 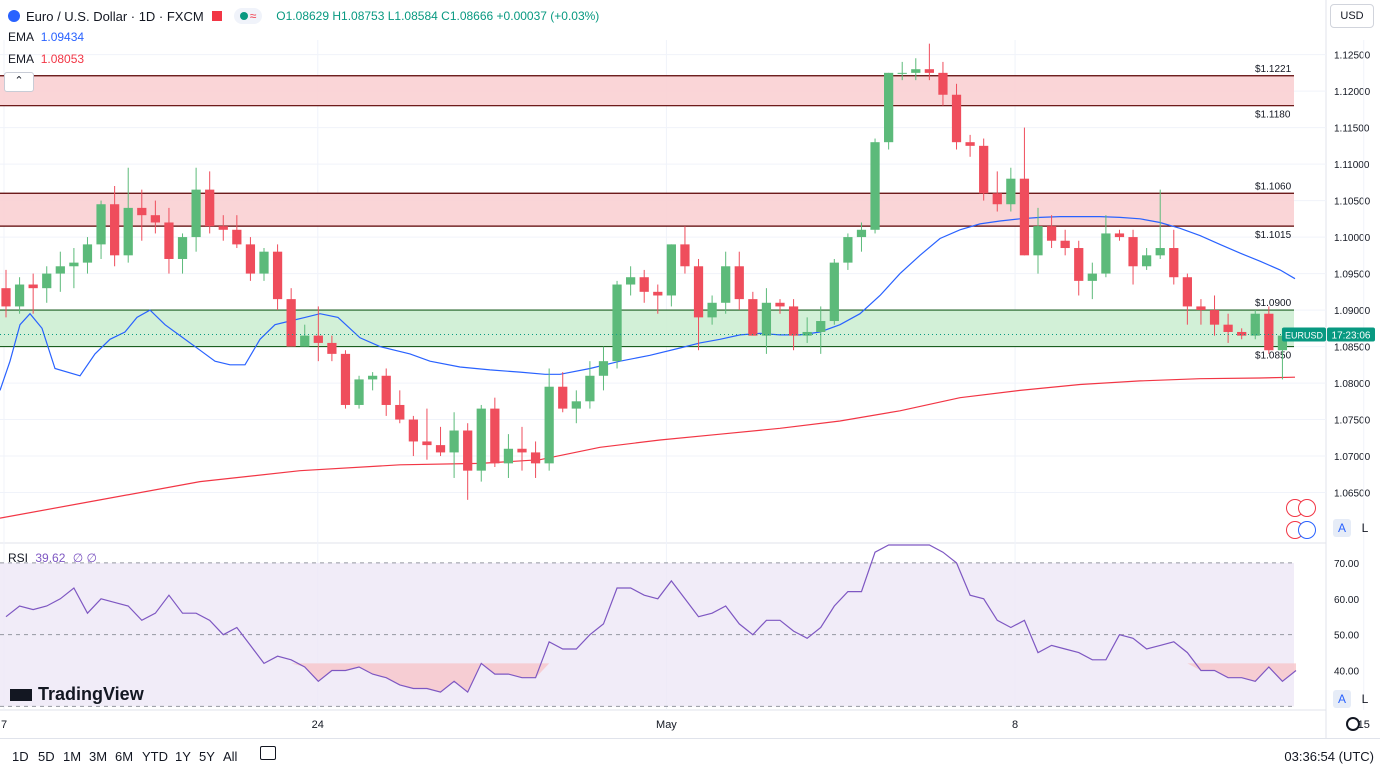 I want to click on zone-top-label: $1.1221, so click(x=1273, y=69).